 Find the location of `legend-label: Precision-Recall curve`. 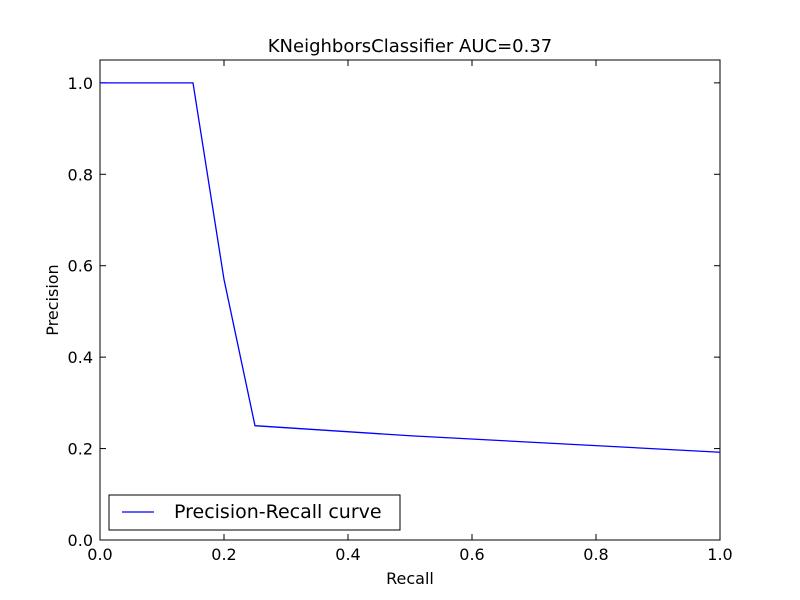

legend-label: Precision-Recall curve is located at coordinates (278, 512).